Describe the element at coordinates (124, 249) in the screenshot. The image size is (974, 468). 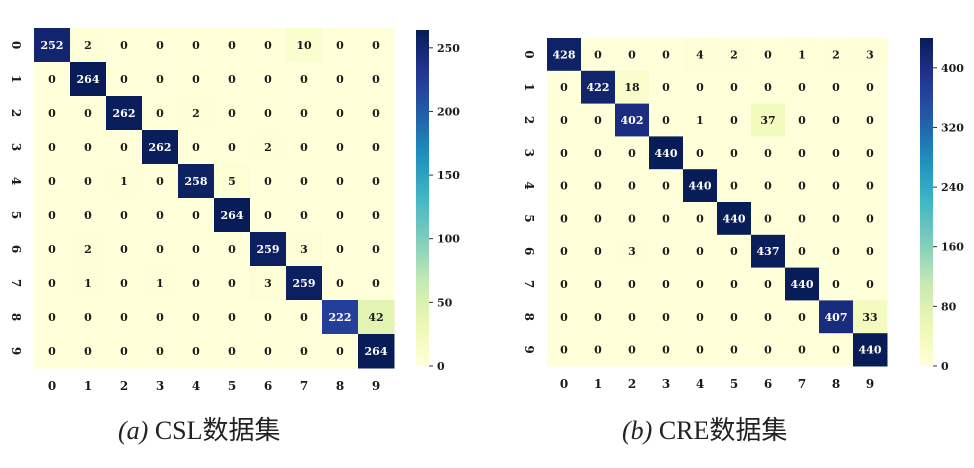
I see `cell-label-r6-c2: 0` at that location.